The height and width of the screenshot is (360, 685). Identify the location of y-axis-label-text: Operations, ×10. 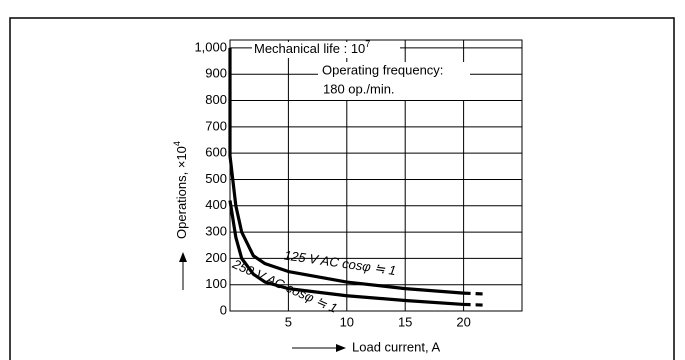
(181, 192).